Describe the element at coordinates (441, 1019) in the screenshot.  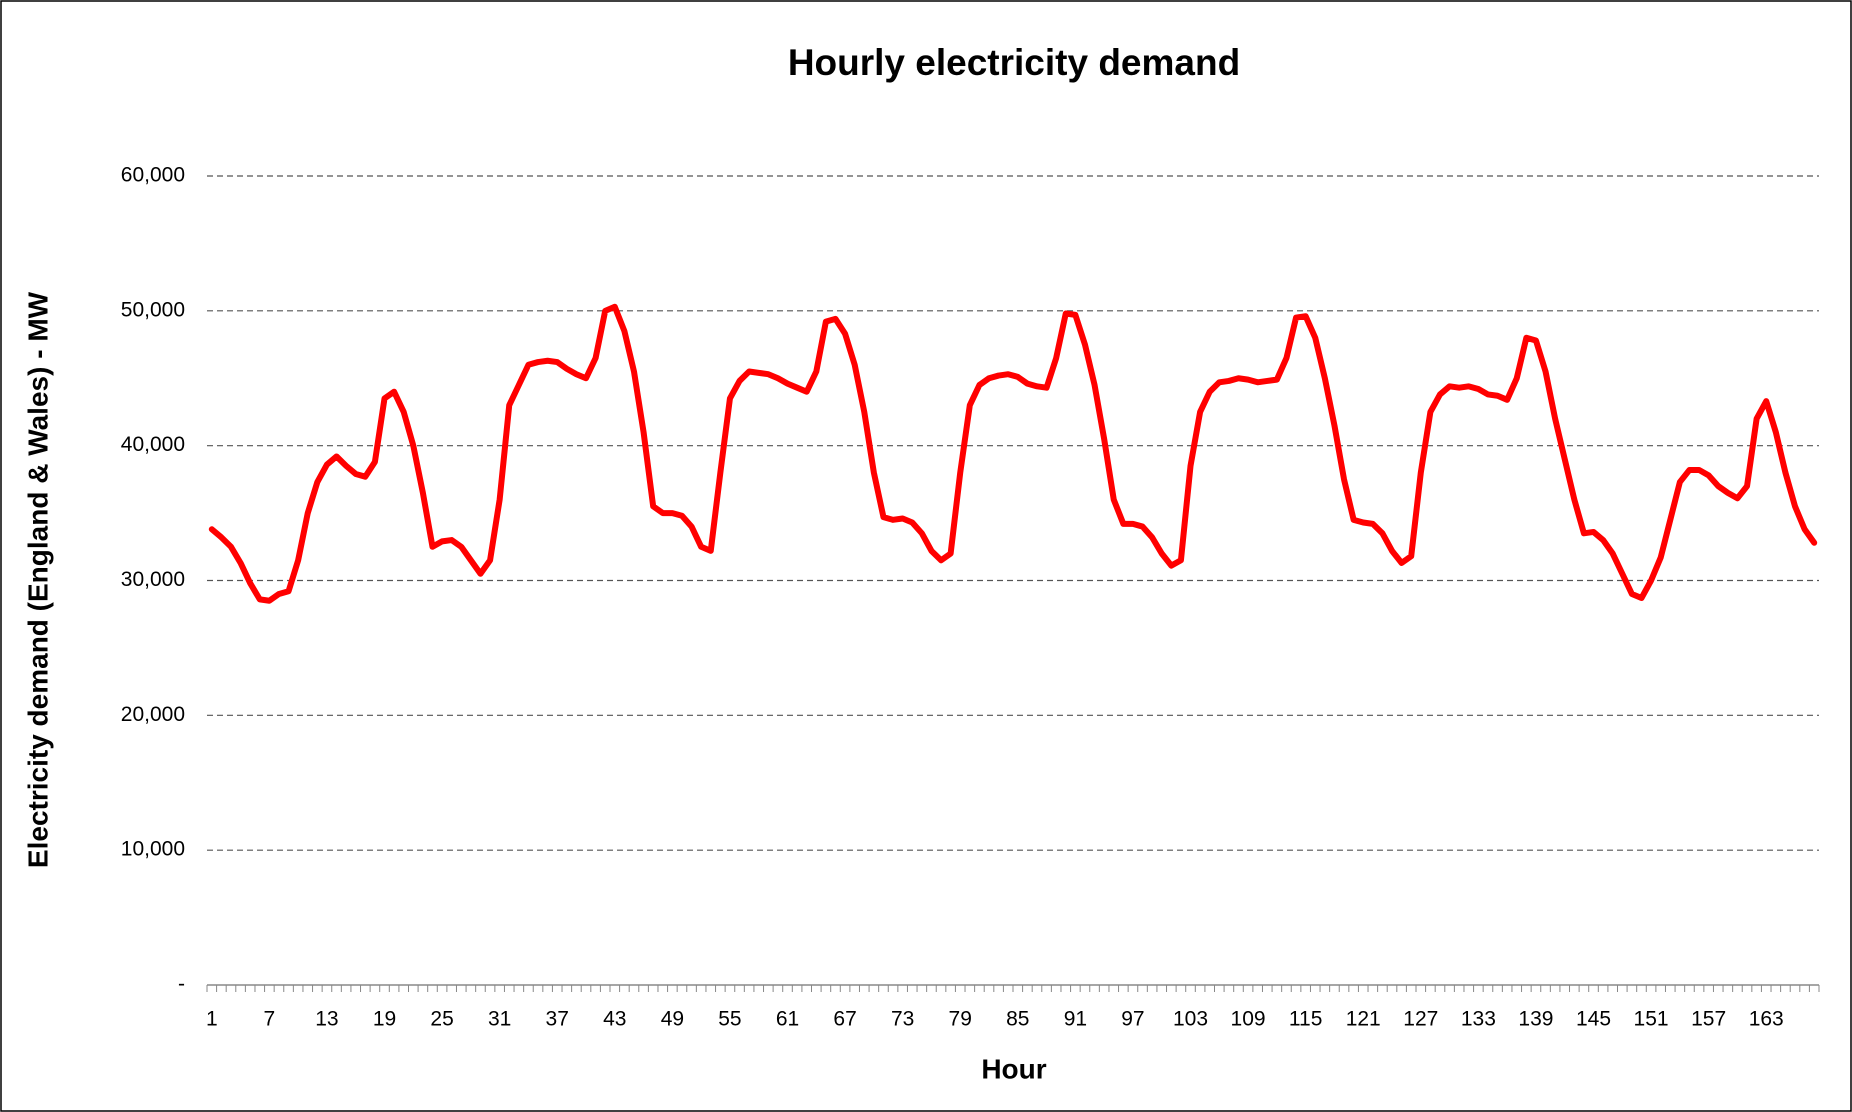
I see `x-tick-label: 25` at that location.